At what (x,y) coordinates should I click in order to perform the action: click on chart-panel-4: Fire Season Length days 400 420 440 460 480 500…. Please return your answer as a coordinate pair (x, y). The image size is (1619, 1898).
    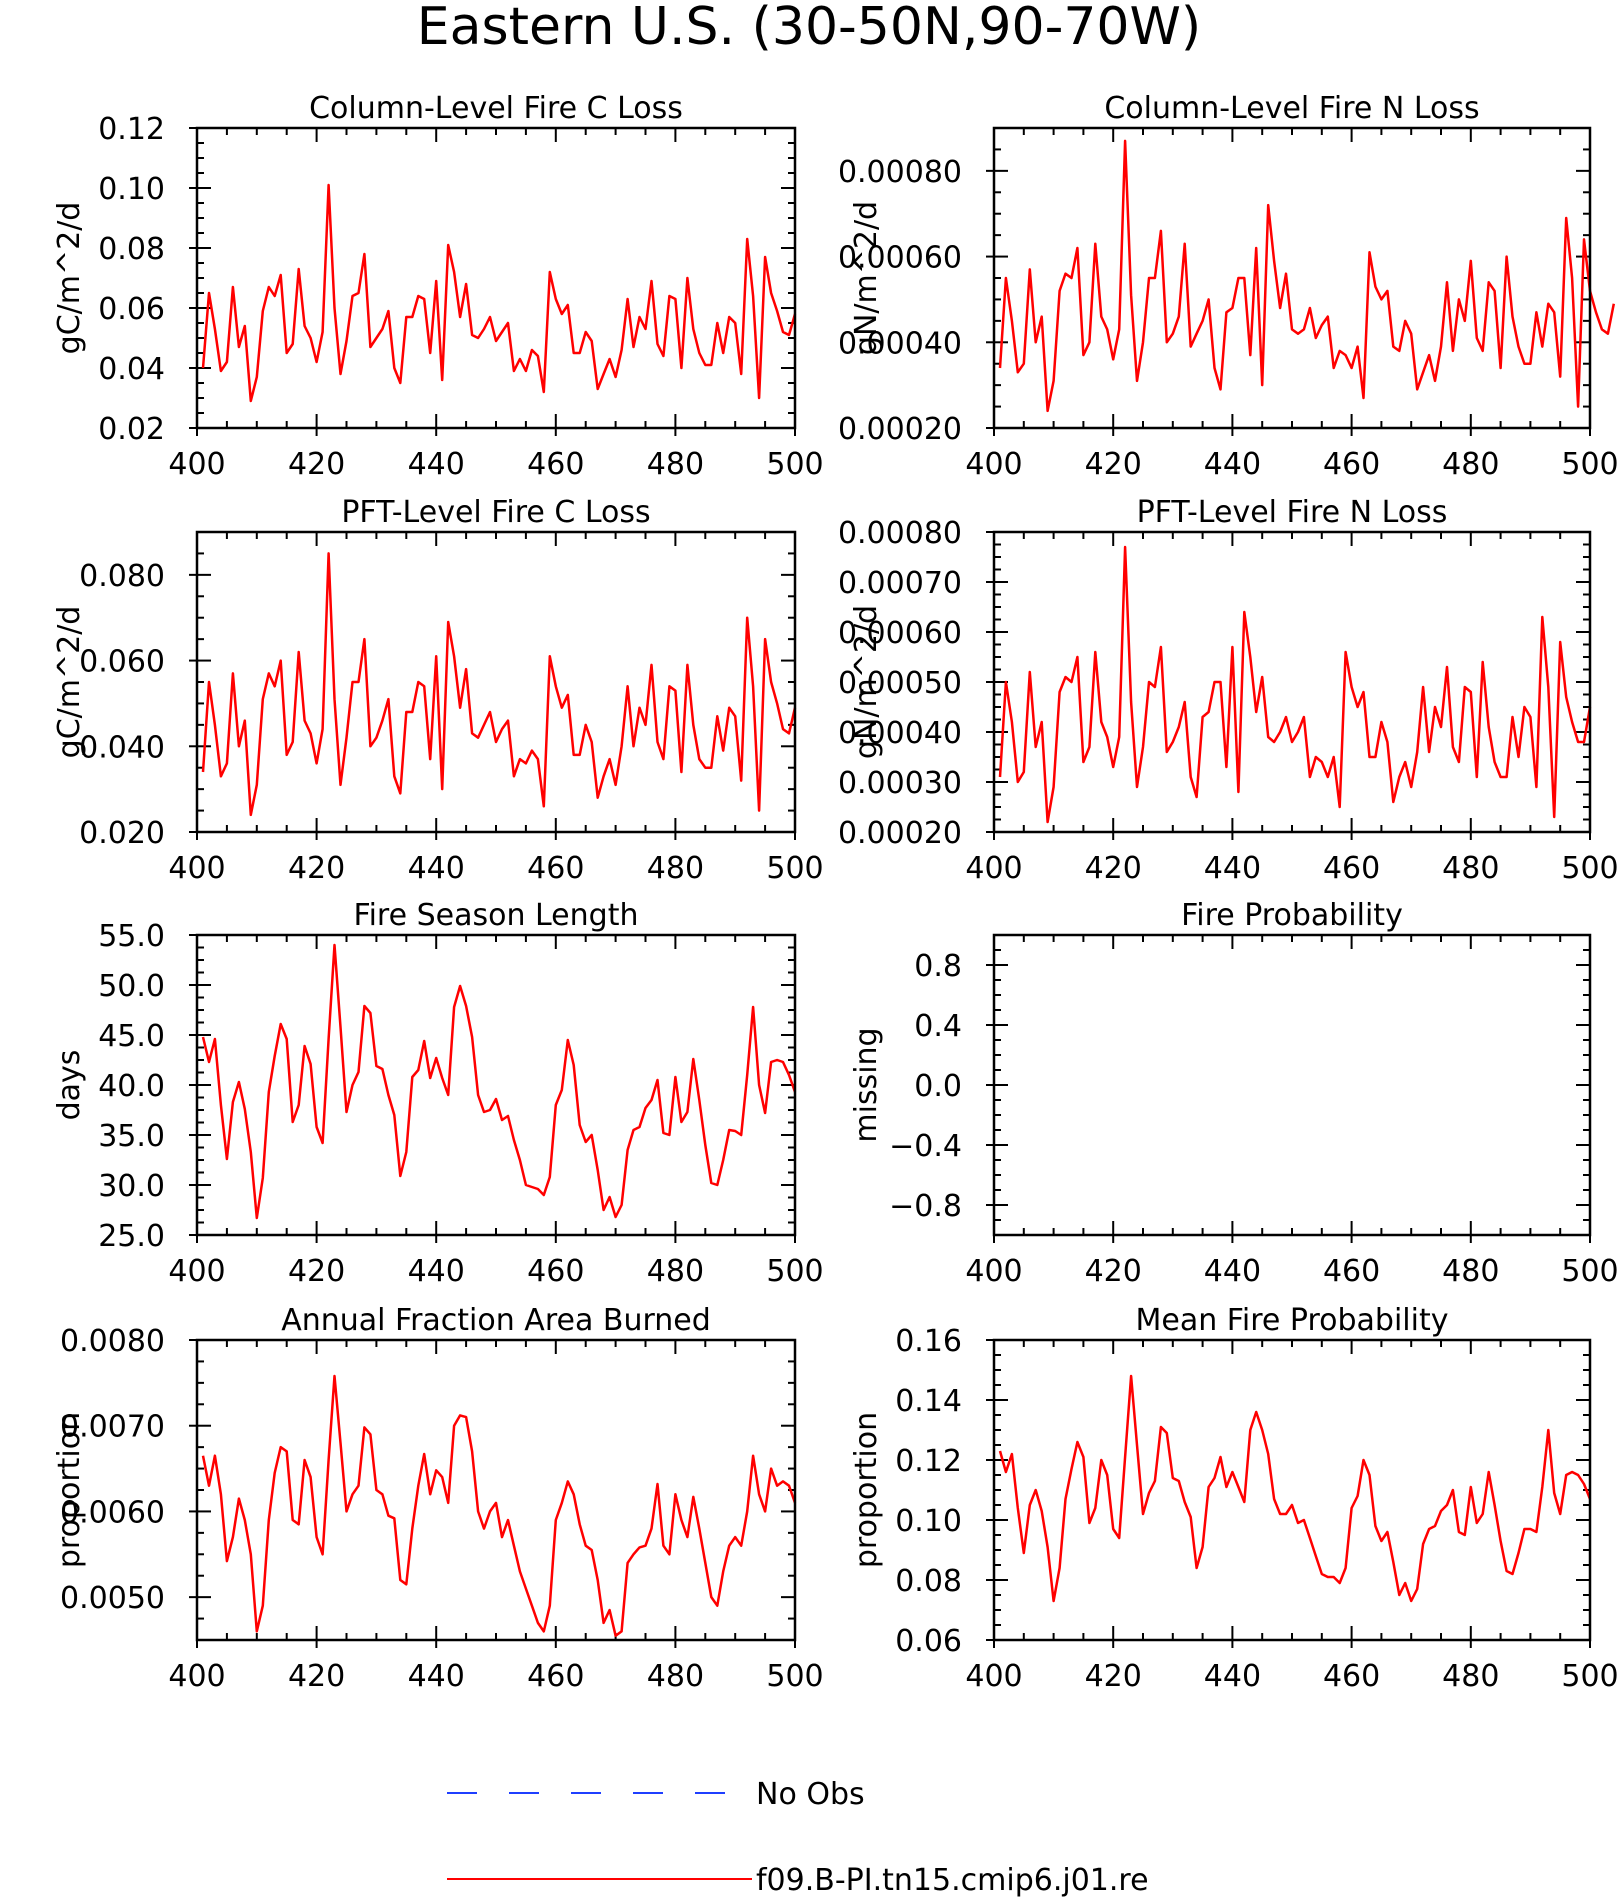
    Looking at the image, I should click on (438, 1093).